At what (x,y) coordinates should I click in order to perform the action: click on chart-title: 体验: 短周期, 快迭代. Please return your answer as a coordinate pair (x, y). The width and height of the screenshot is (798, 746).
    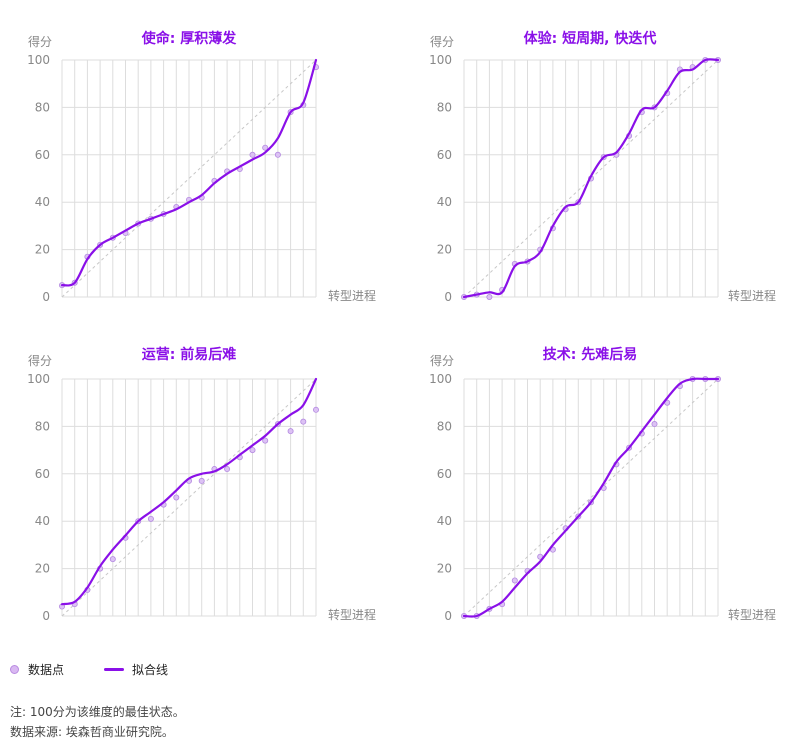
    Looking at the image, I should click on (590, 38).